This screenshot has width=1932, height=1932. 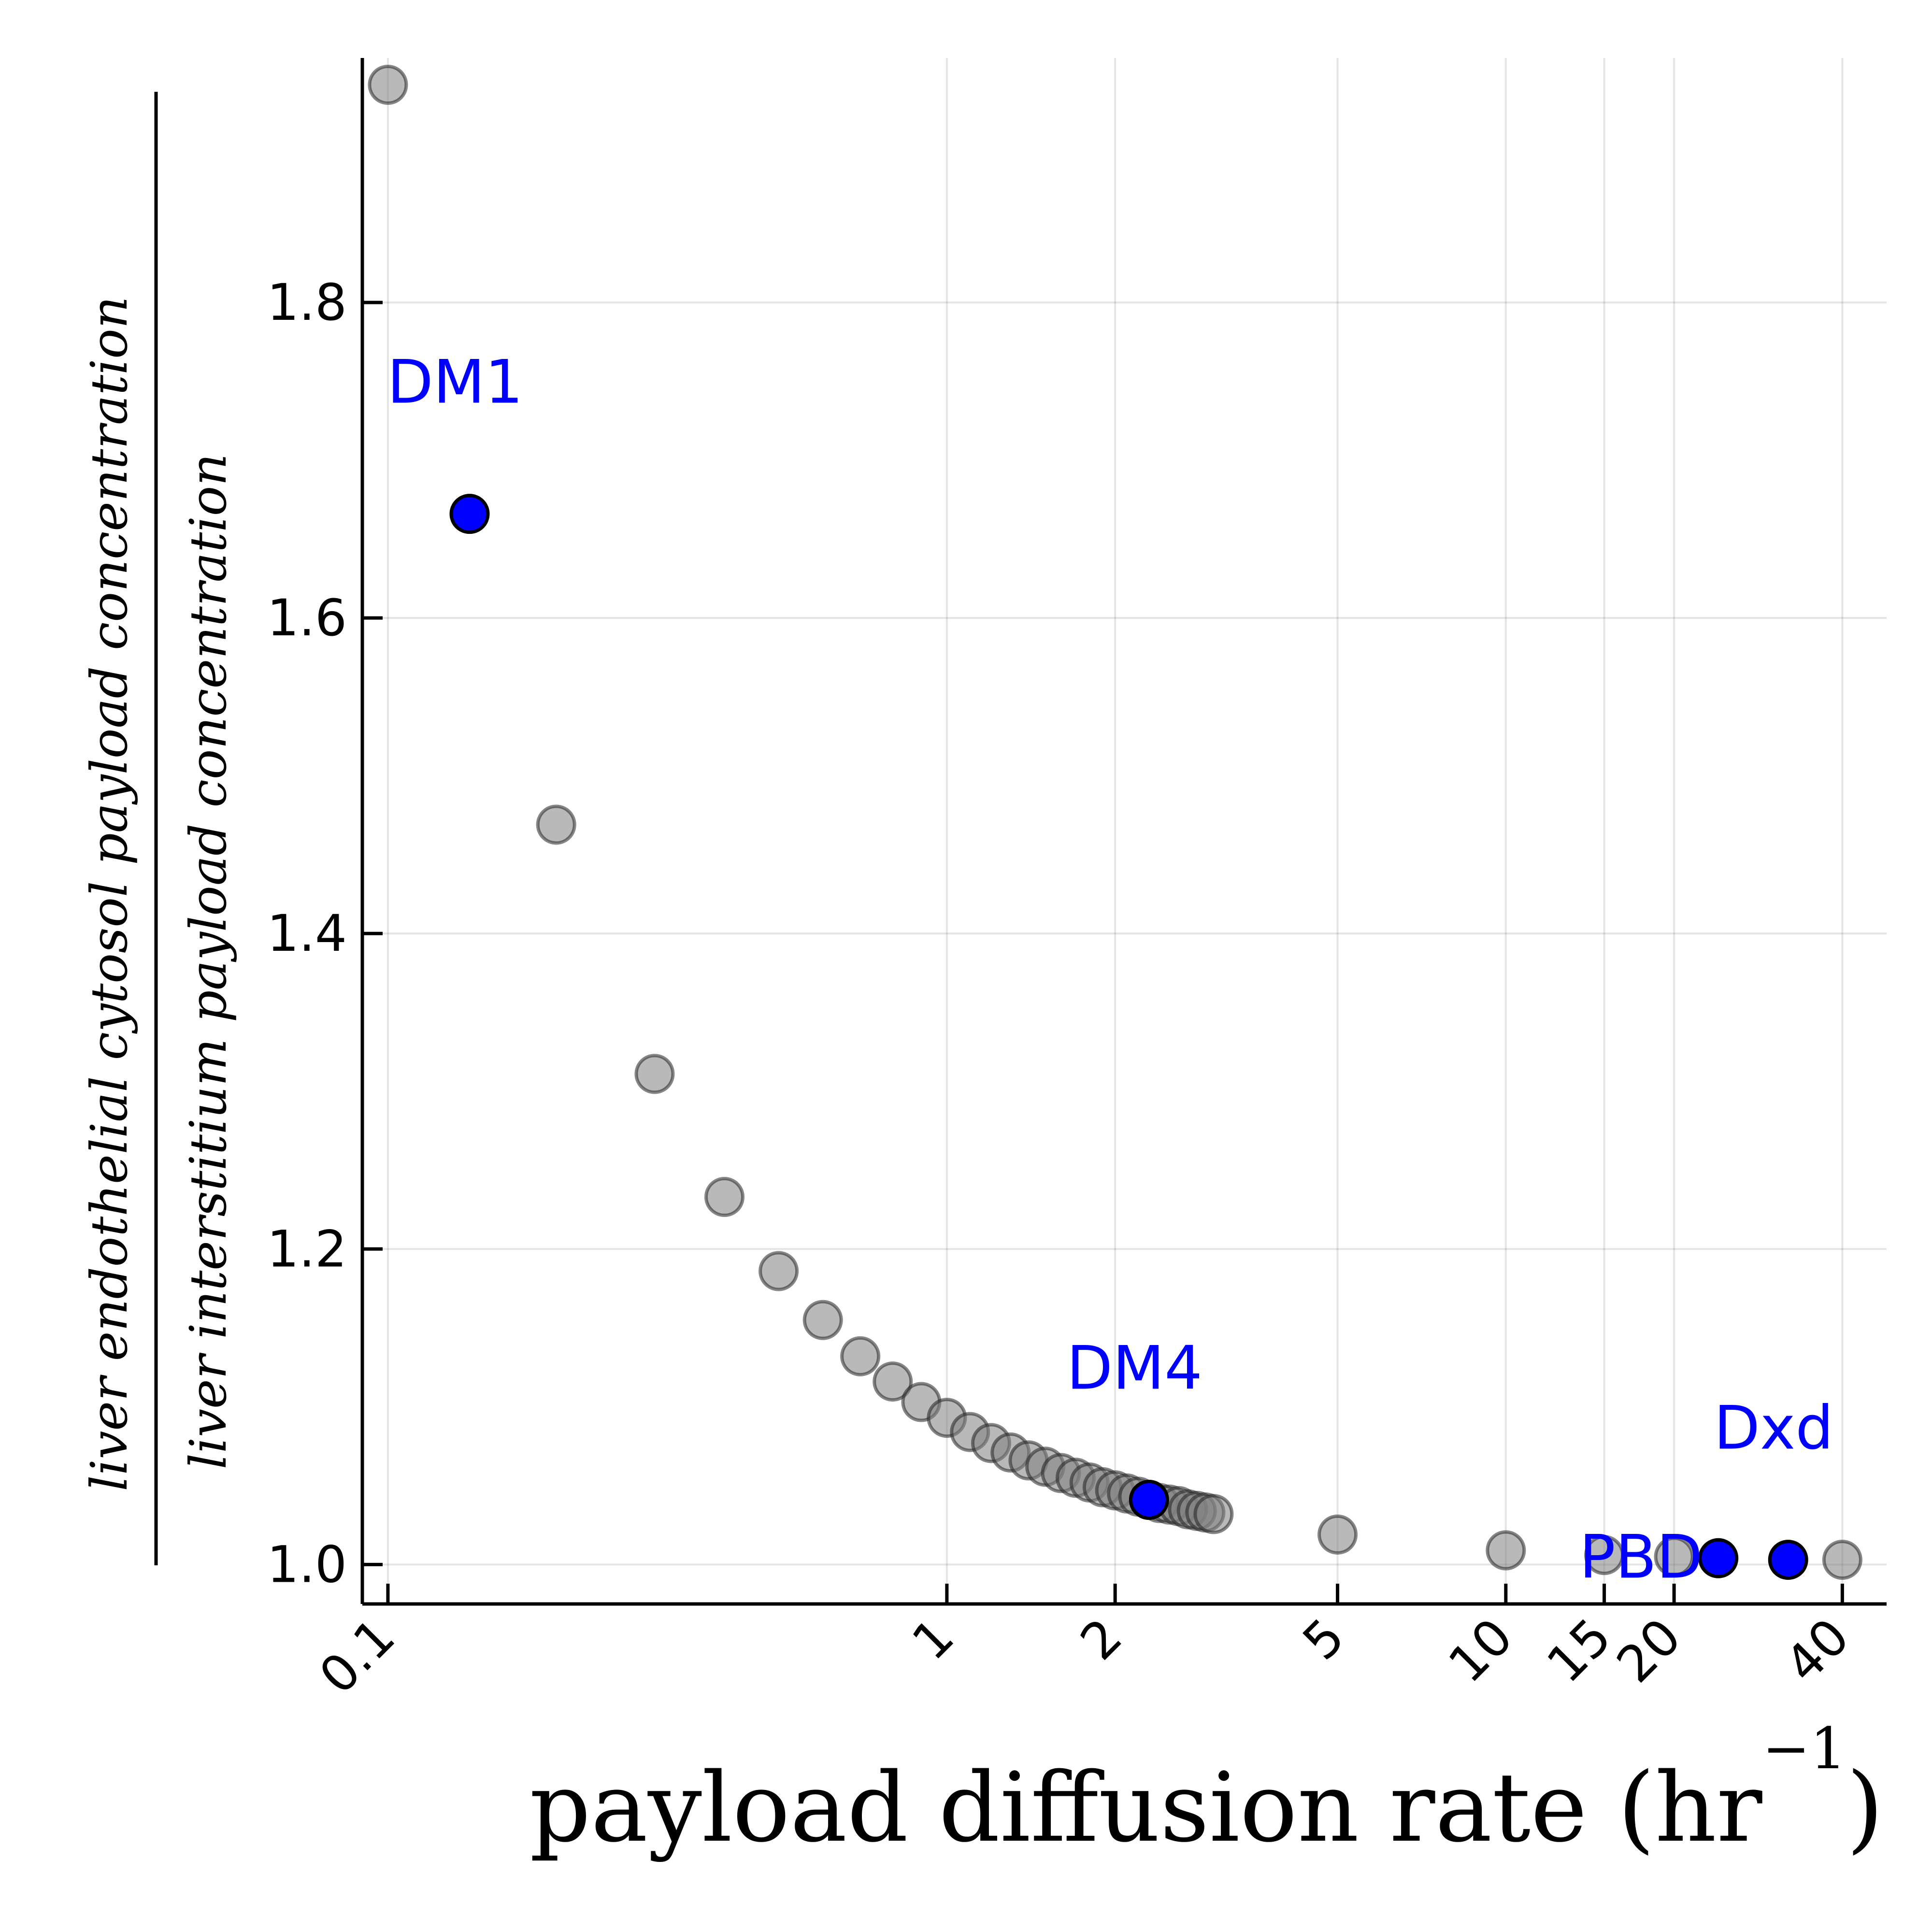 I want to click on y-tick-label: 1.2, so click(x=307, y=1249).